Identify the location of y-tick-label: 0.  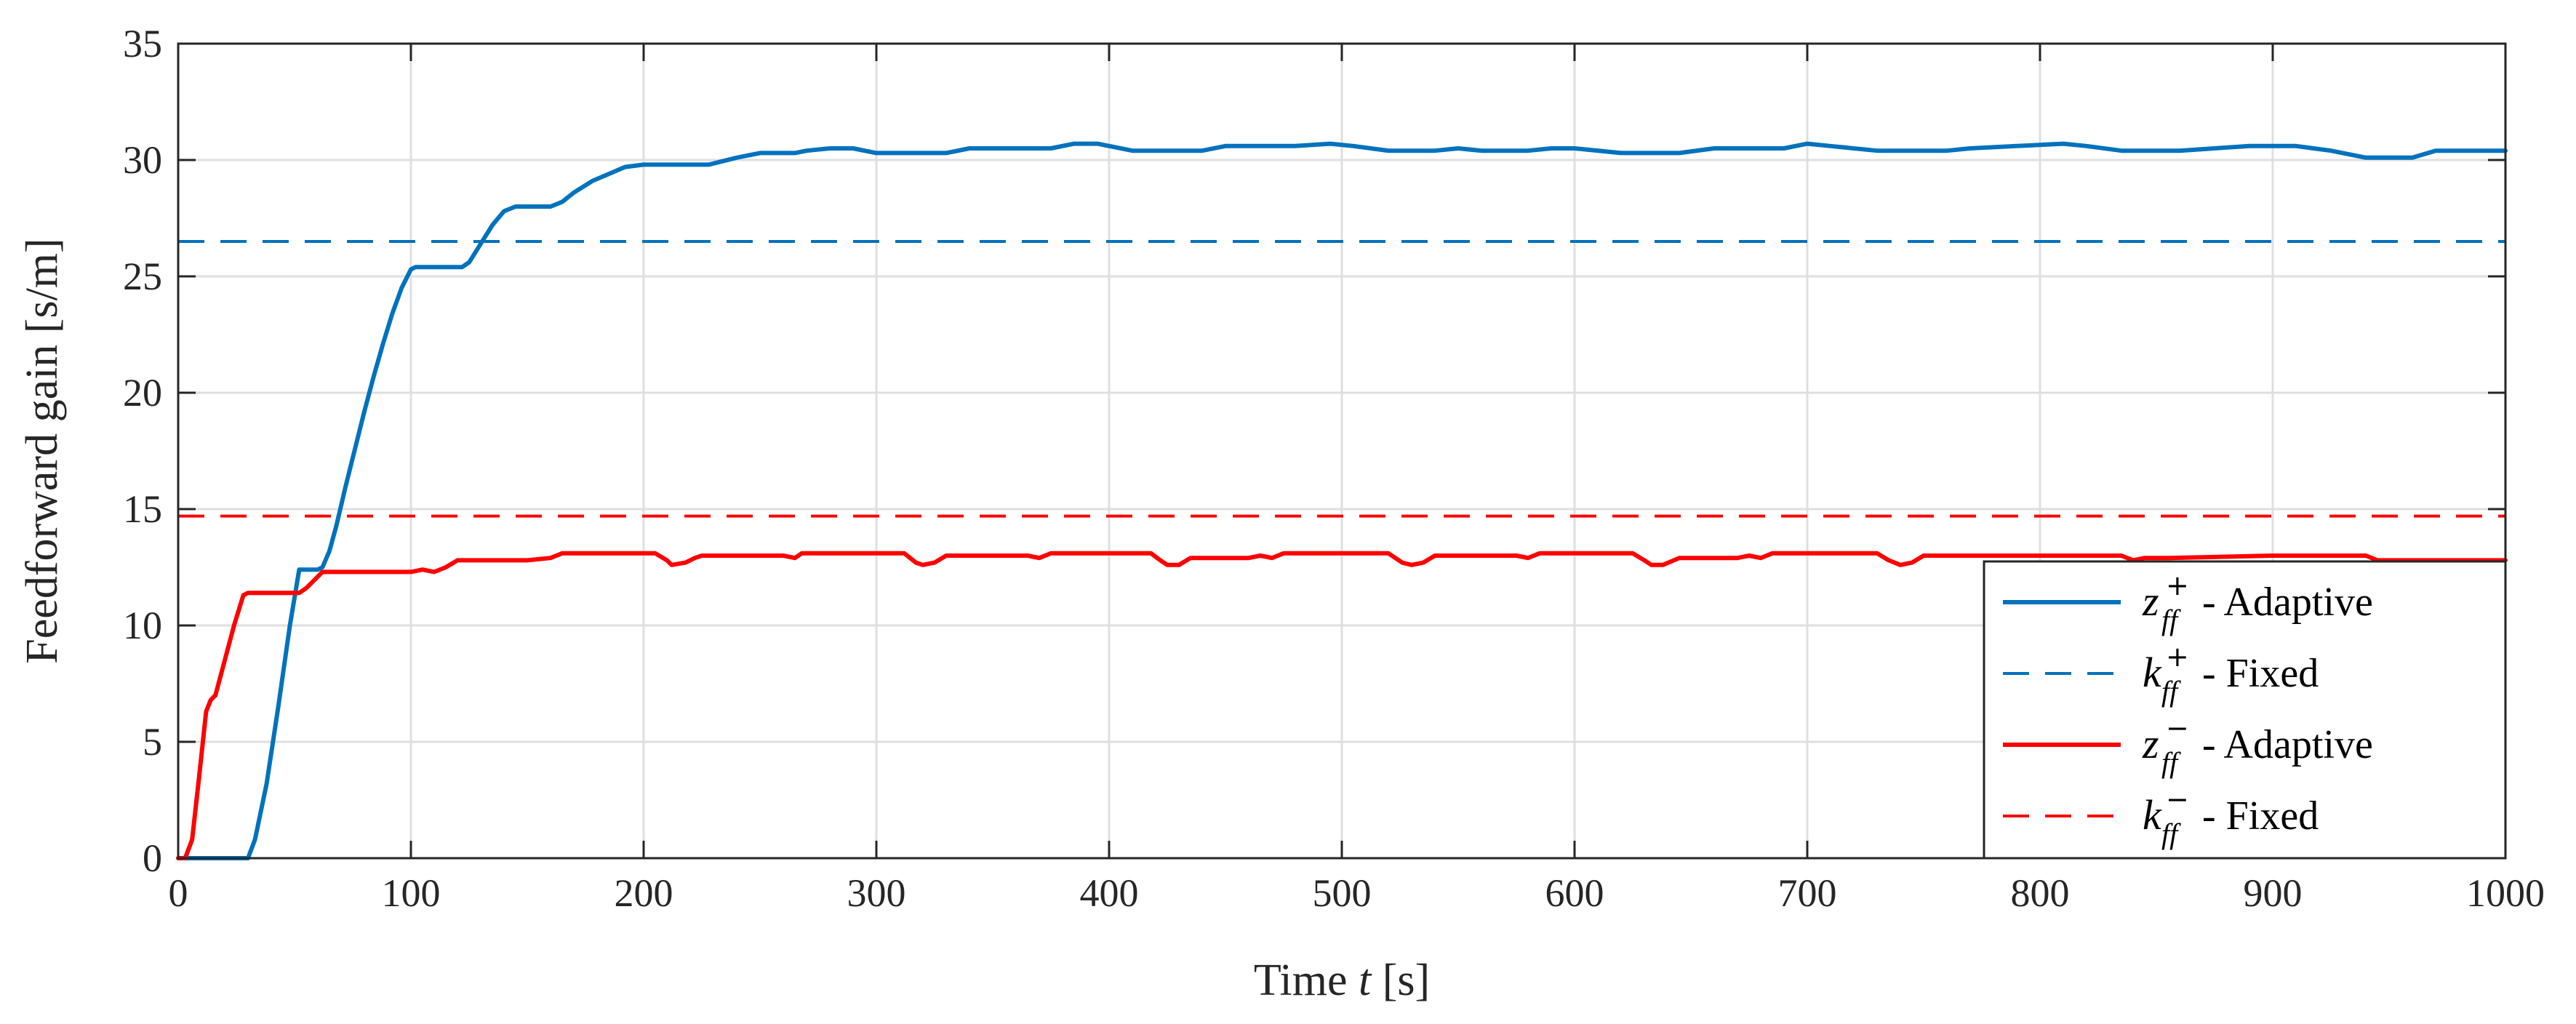
(152, 858).